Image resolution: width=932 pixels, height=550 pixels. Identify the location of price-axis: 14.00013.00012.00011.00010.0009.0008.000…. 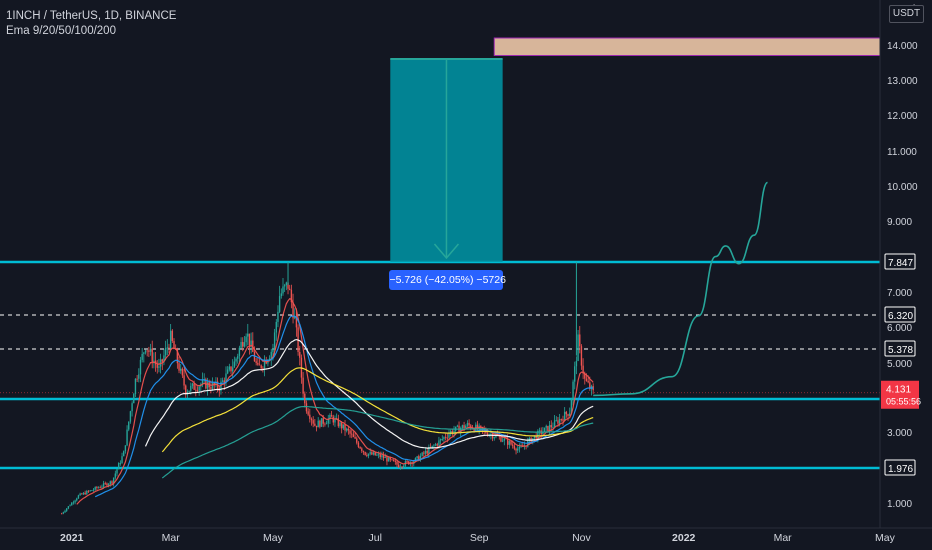
(900, 264).